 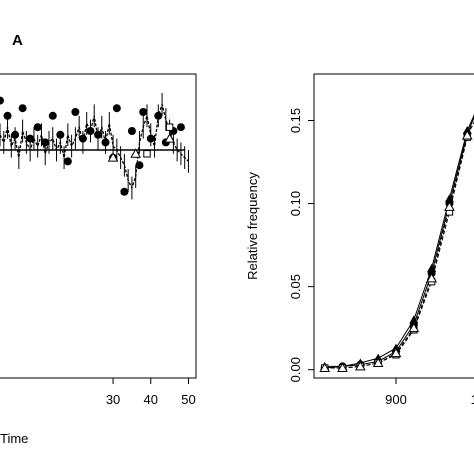 What do you see at coordinates (295, 286) in the screenshot?
I see `panel-b-y-tick-label: 0.05` at bounding box center [295, 286].